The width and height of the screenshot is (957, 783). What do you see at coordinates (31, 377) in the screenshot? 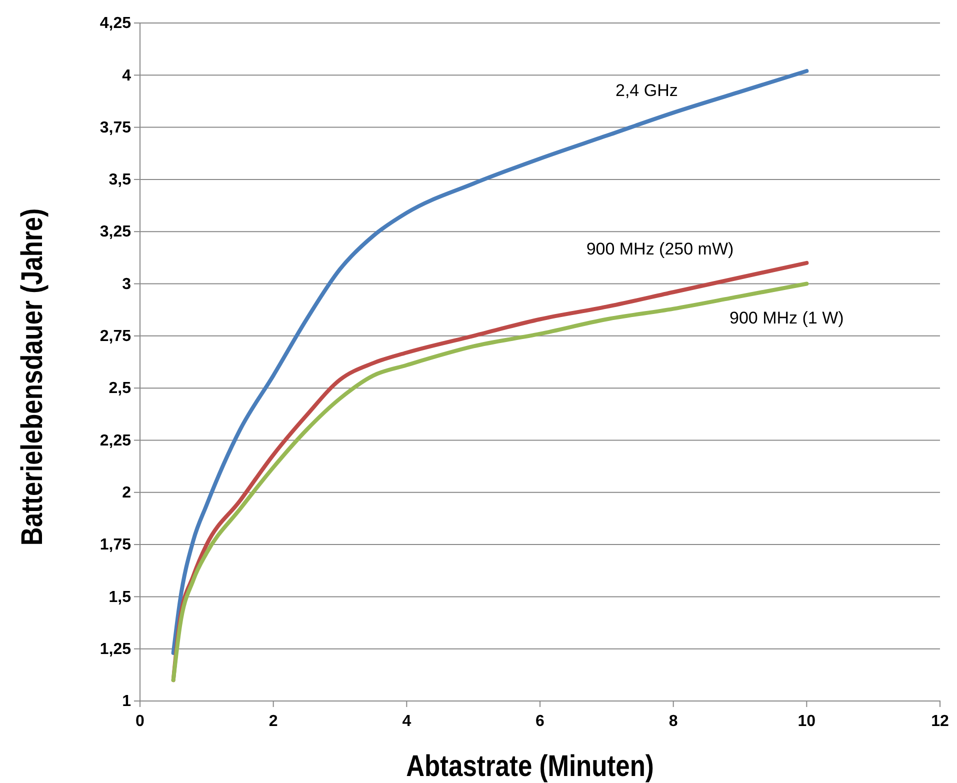
I see `y-axis-title: Batterielebensdauer (Jahre)` at bounding box center [31, 377].